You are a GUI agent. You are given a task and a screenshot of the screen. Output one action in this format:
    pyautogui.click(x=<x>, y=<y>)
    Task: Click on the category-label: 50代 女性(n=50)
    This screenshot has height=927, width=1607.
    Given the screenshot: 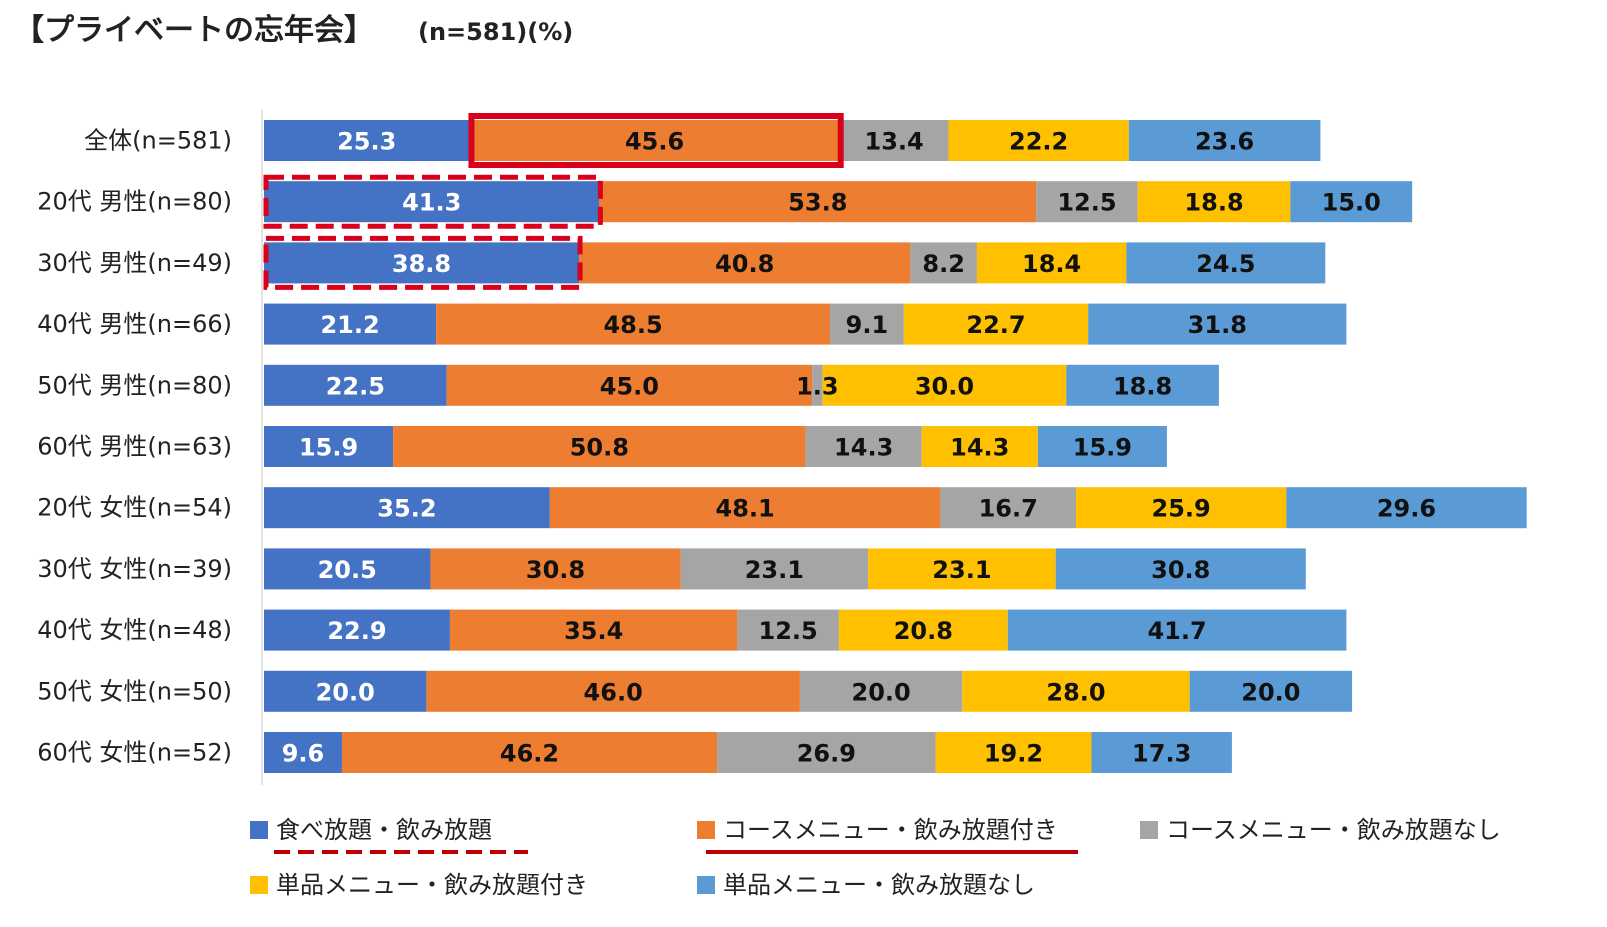 What is the action you would take?
    pyautogui.click(x=134, y=691)
    